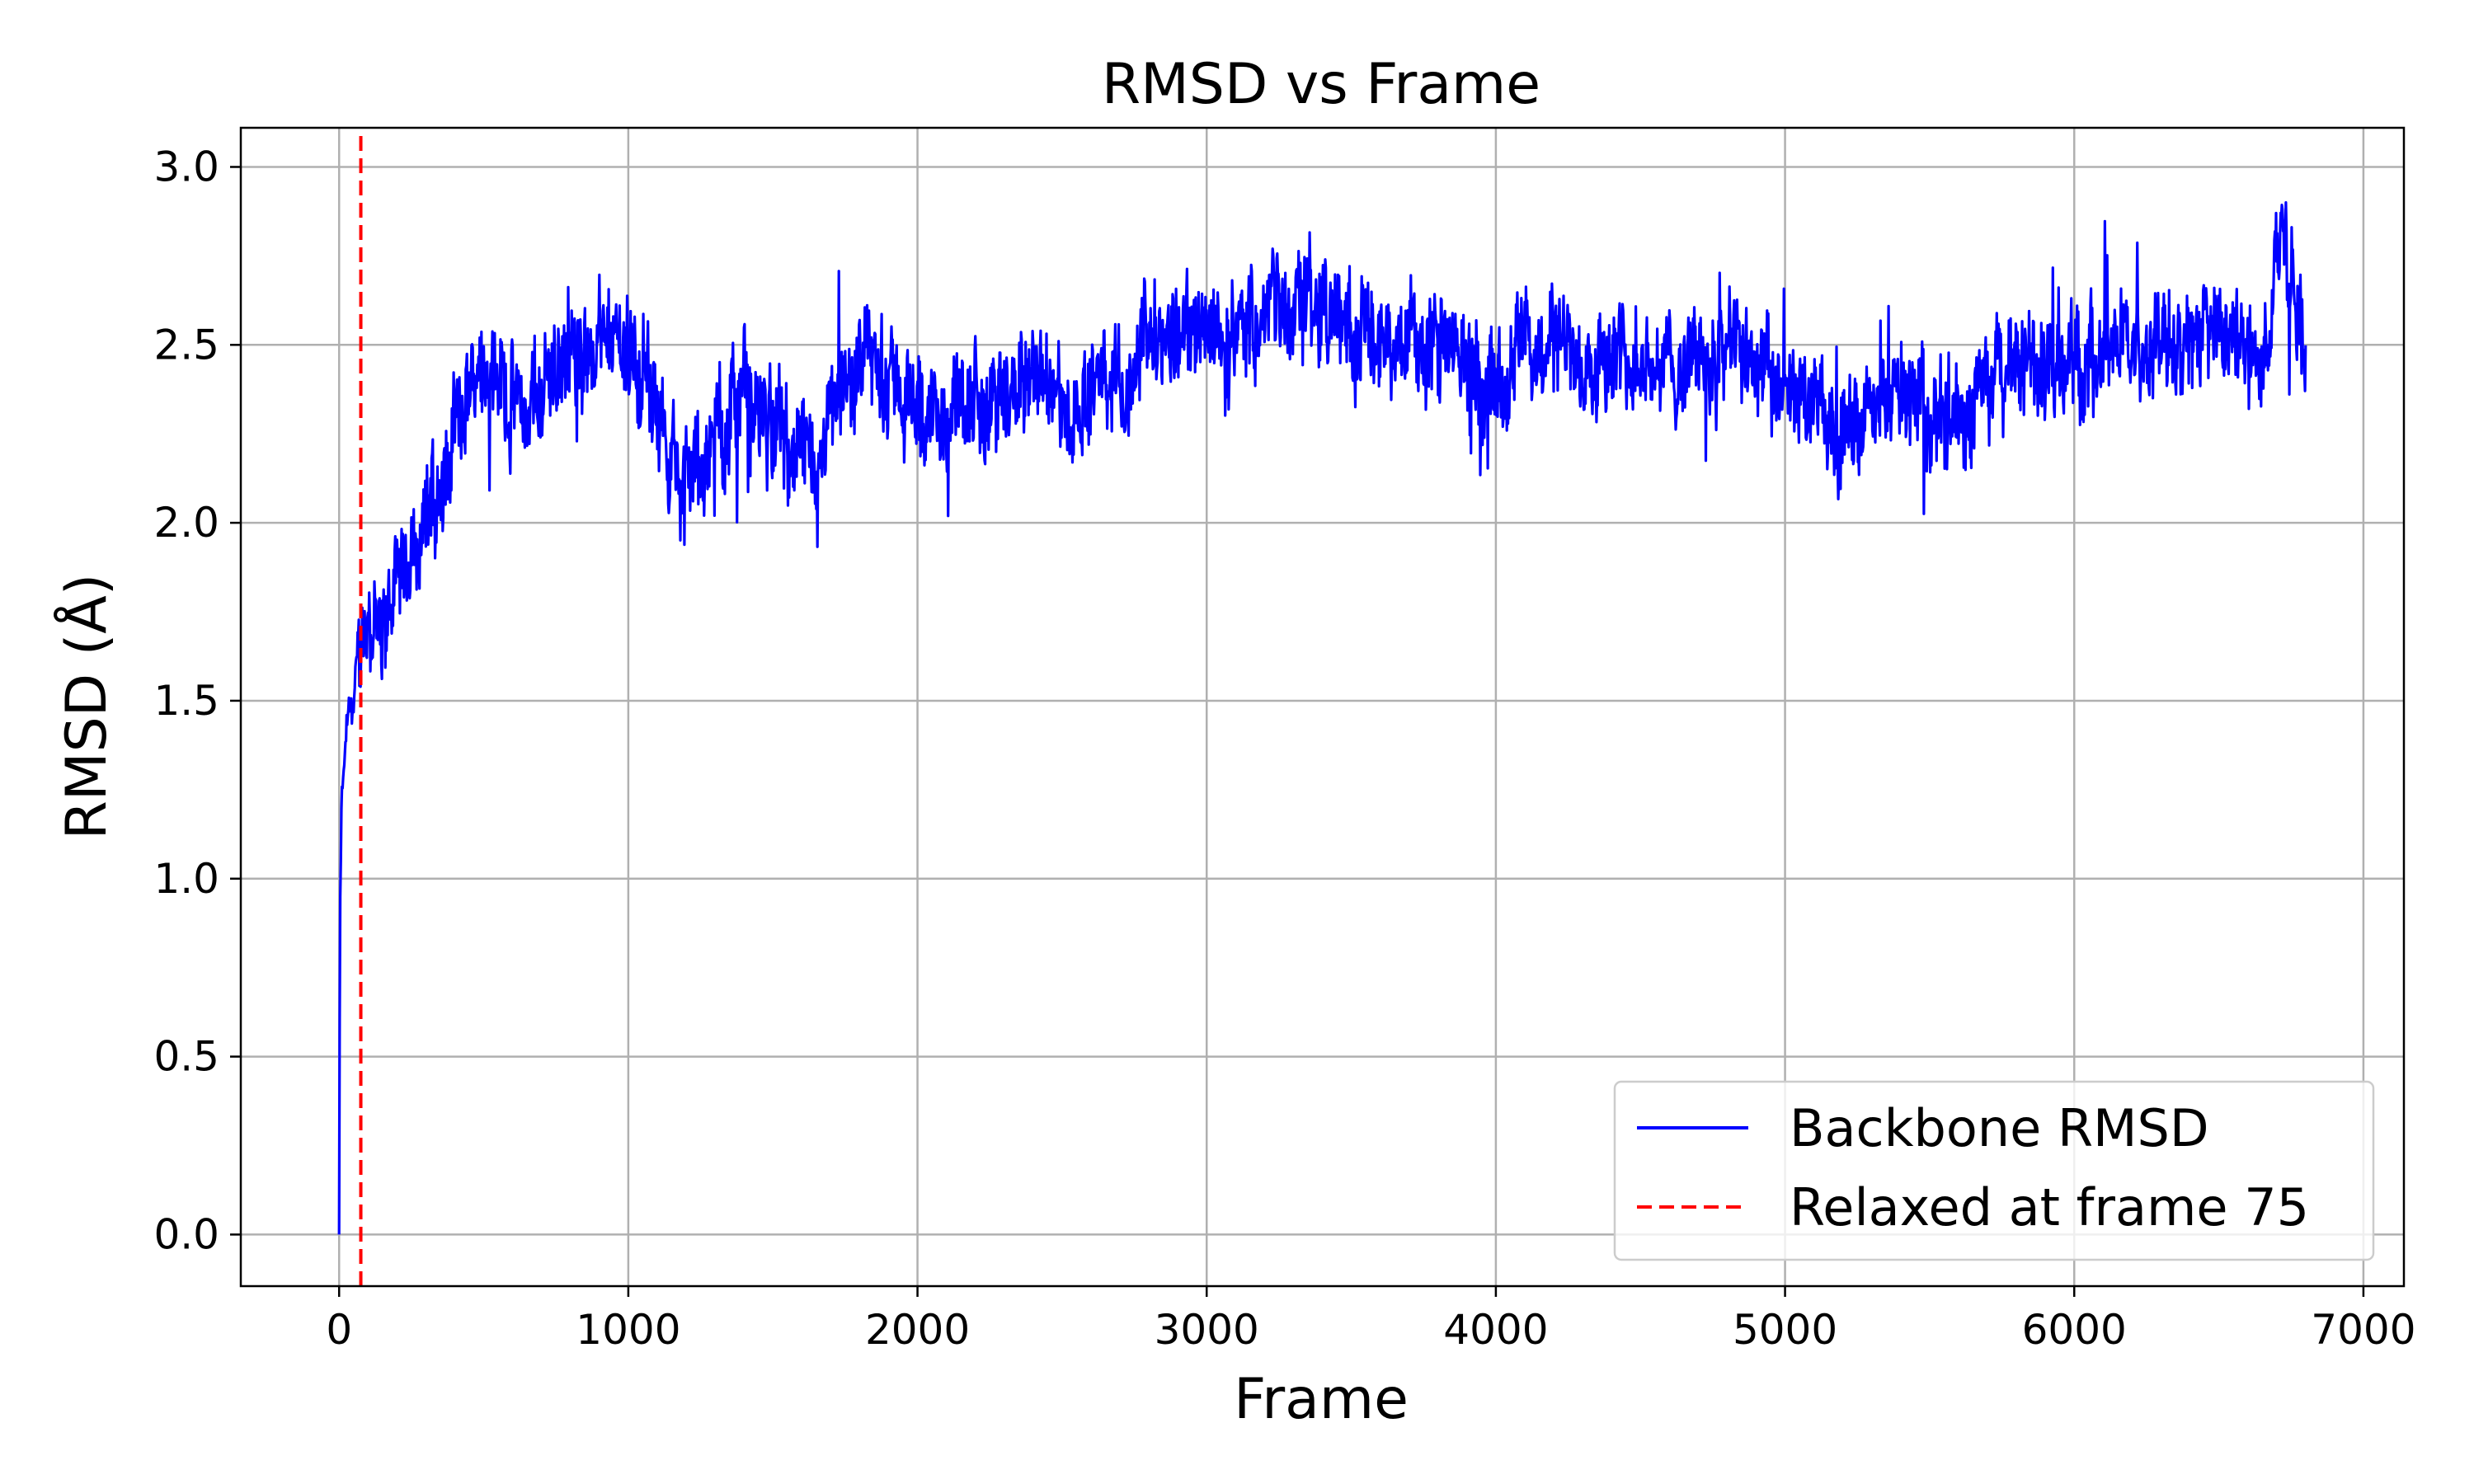 This screenshot has height=1484, width=2474. What do you see at coordinates (2074, 1330) in the screenshot?
I see `x-tick-label: 6000` at bounding box center [2074, 1330].